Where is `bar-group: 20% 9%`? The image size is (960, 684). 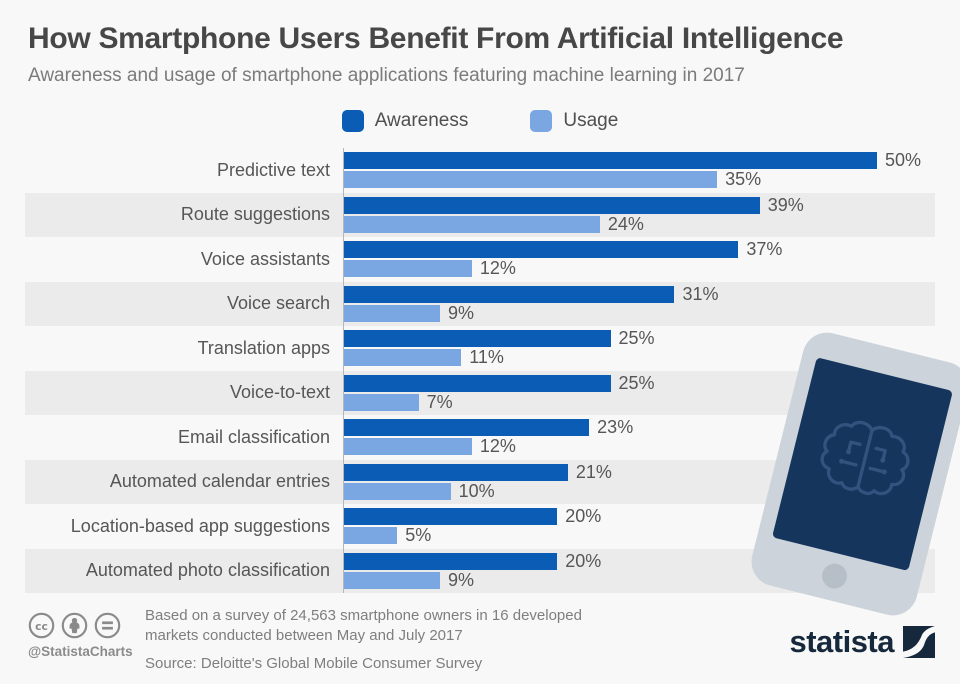 bar-group: 20% 9% is located at coordinates (639, 570).